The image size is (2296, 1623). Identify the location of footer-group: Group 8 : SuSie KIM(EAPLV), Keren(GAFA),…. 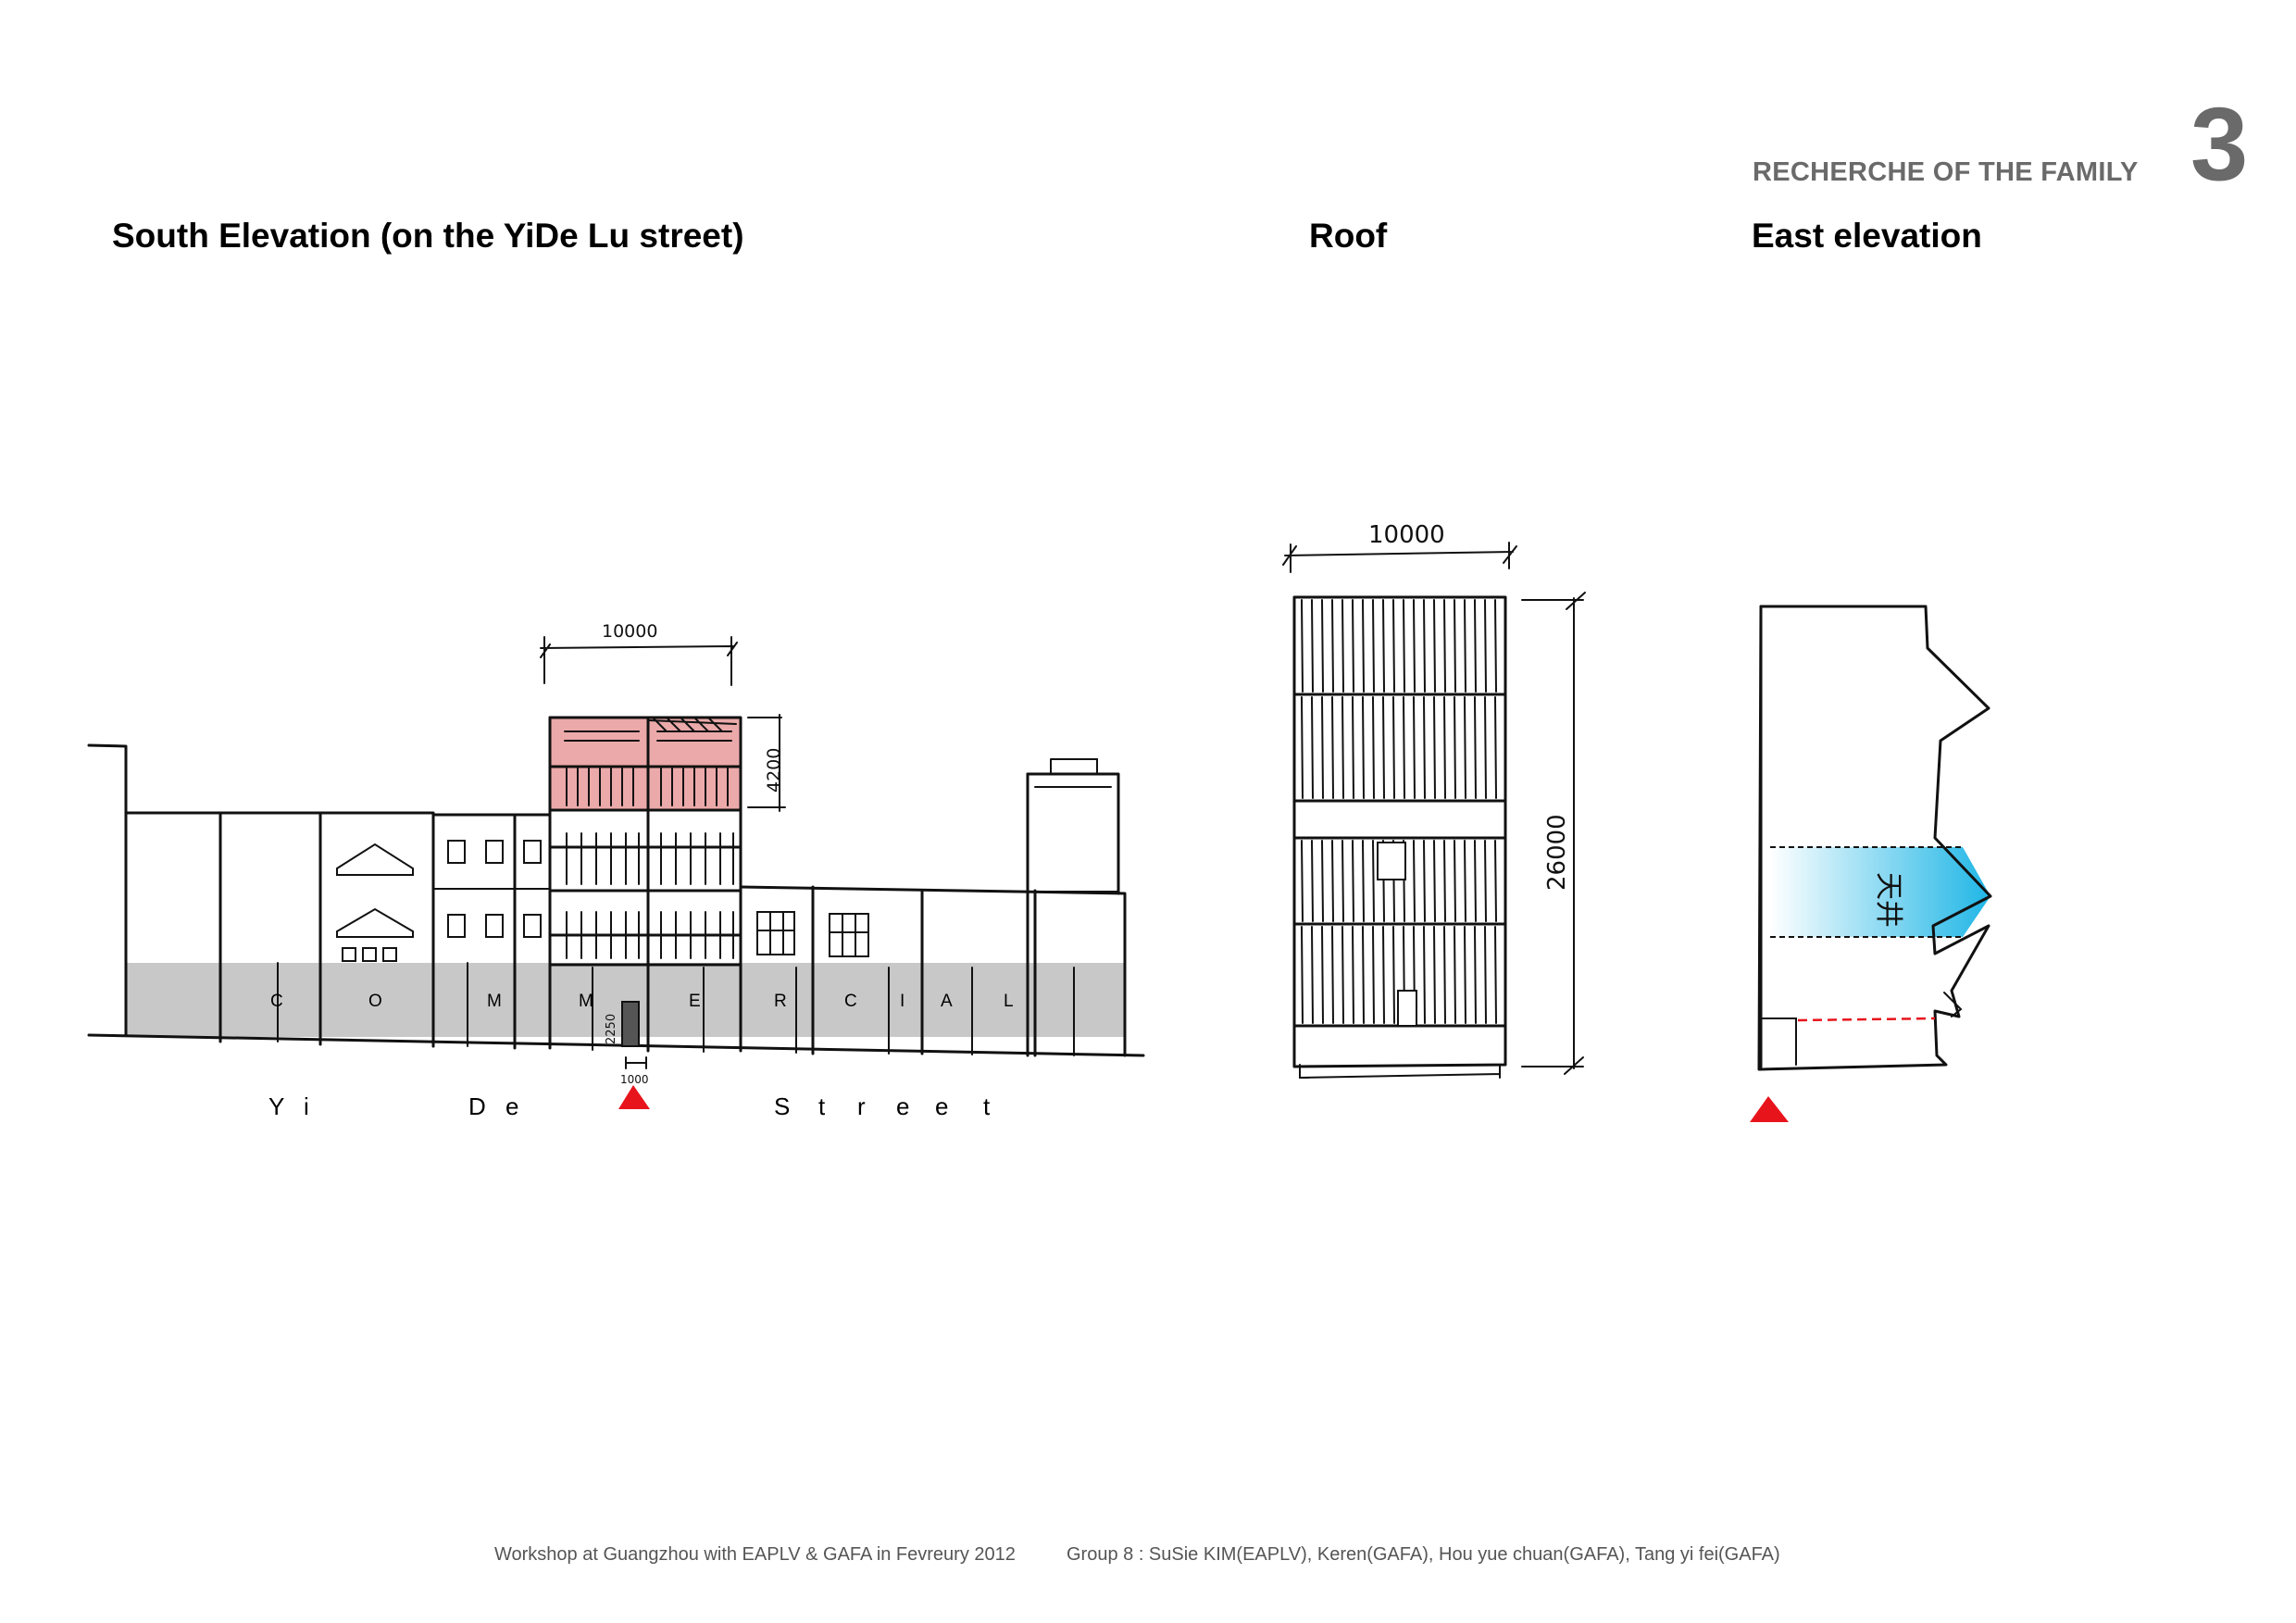
(1423, 1554).